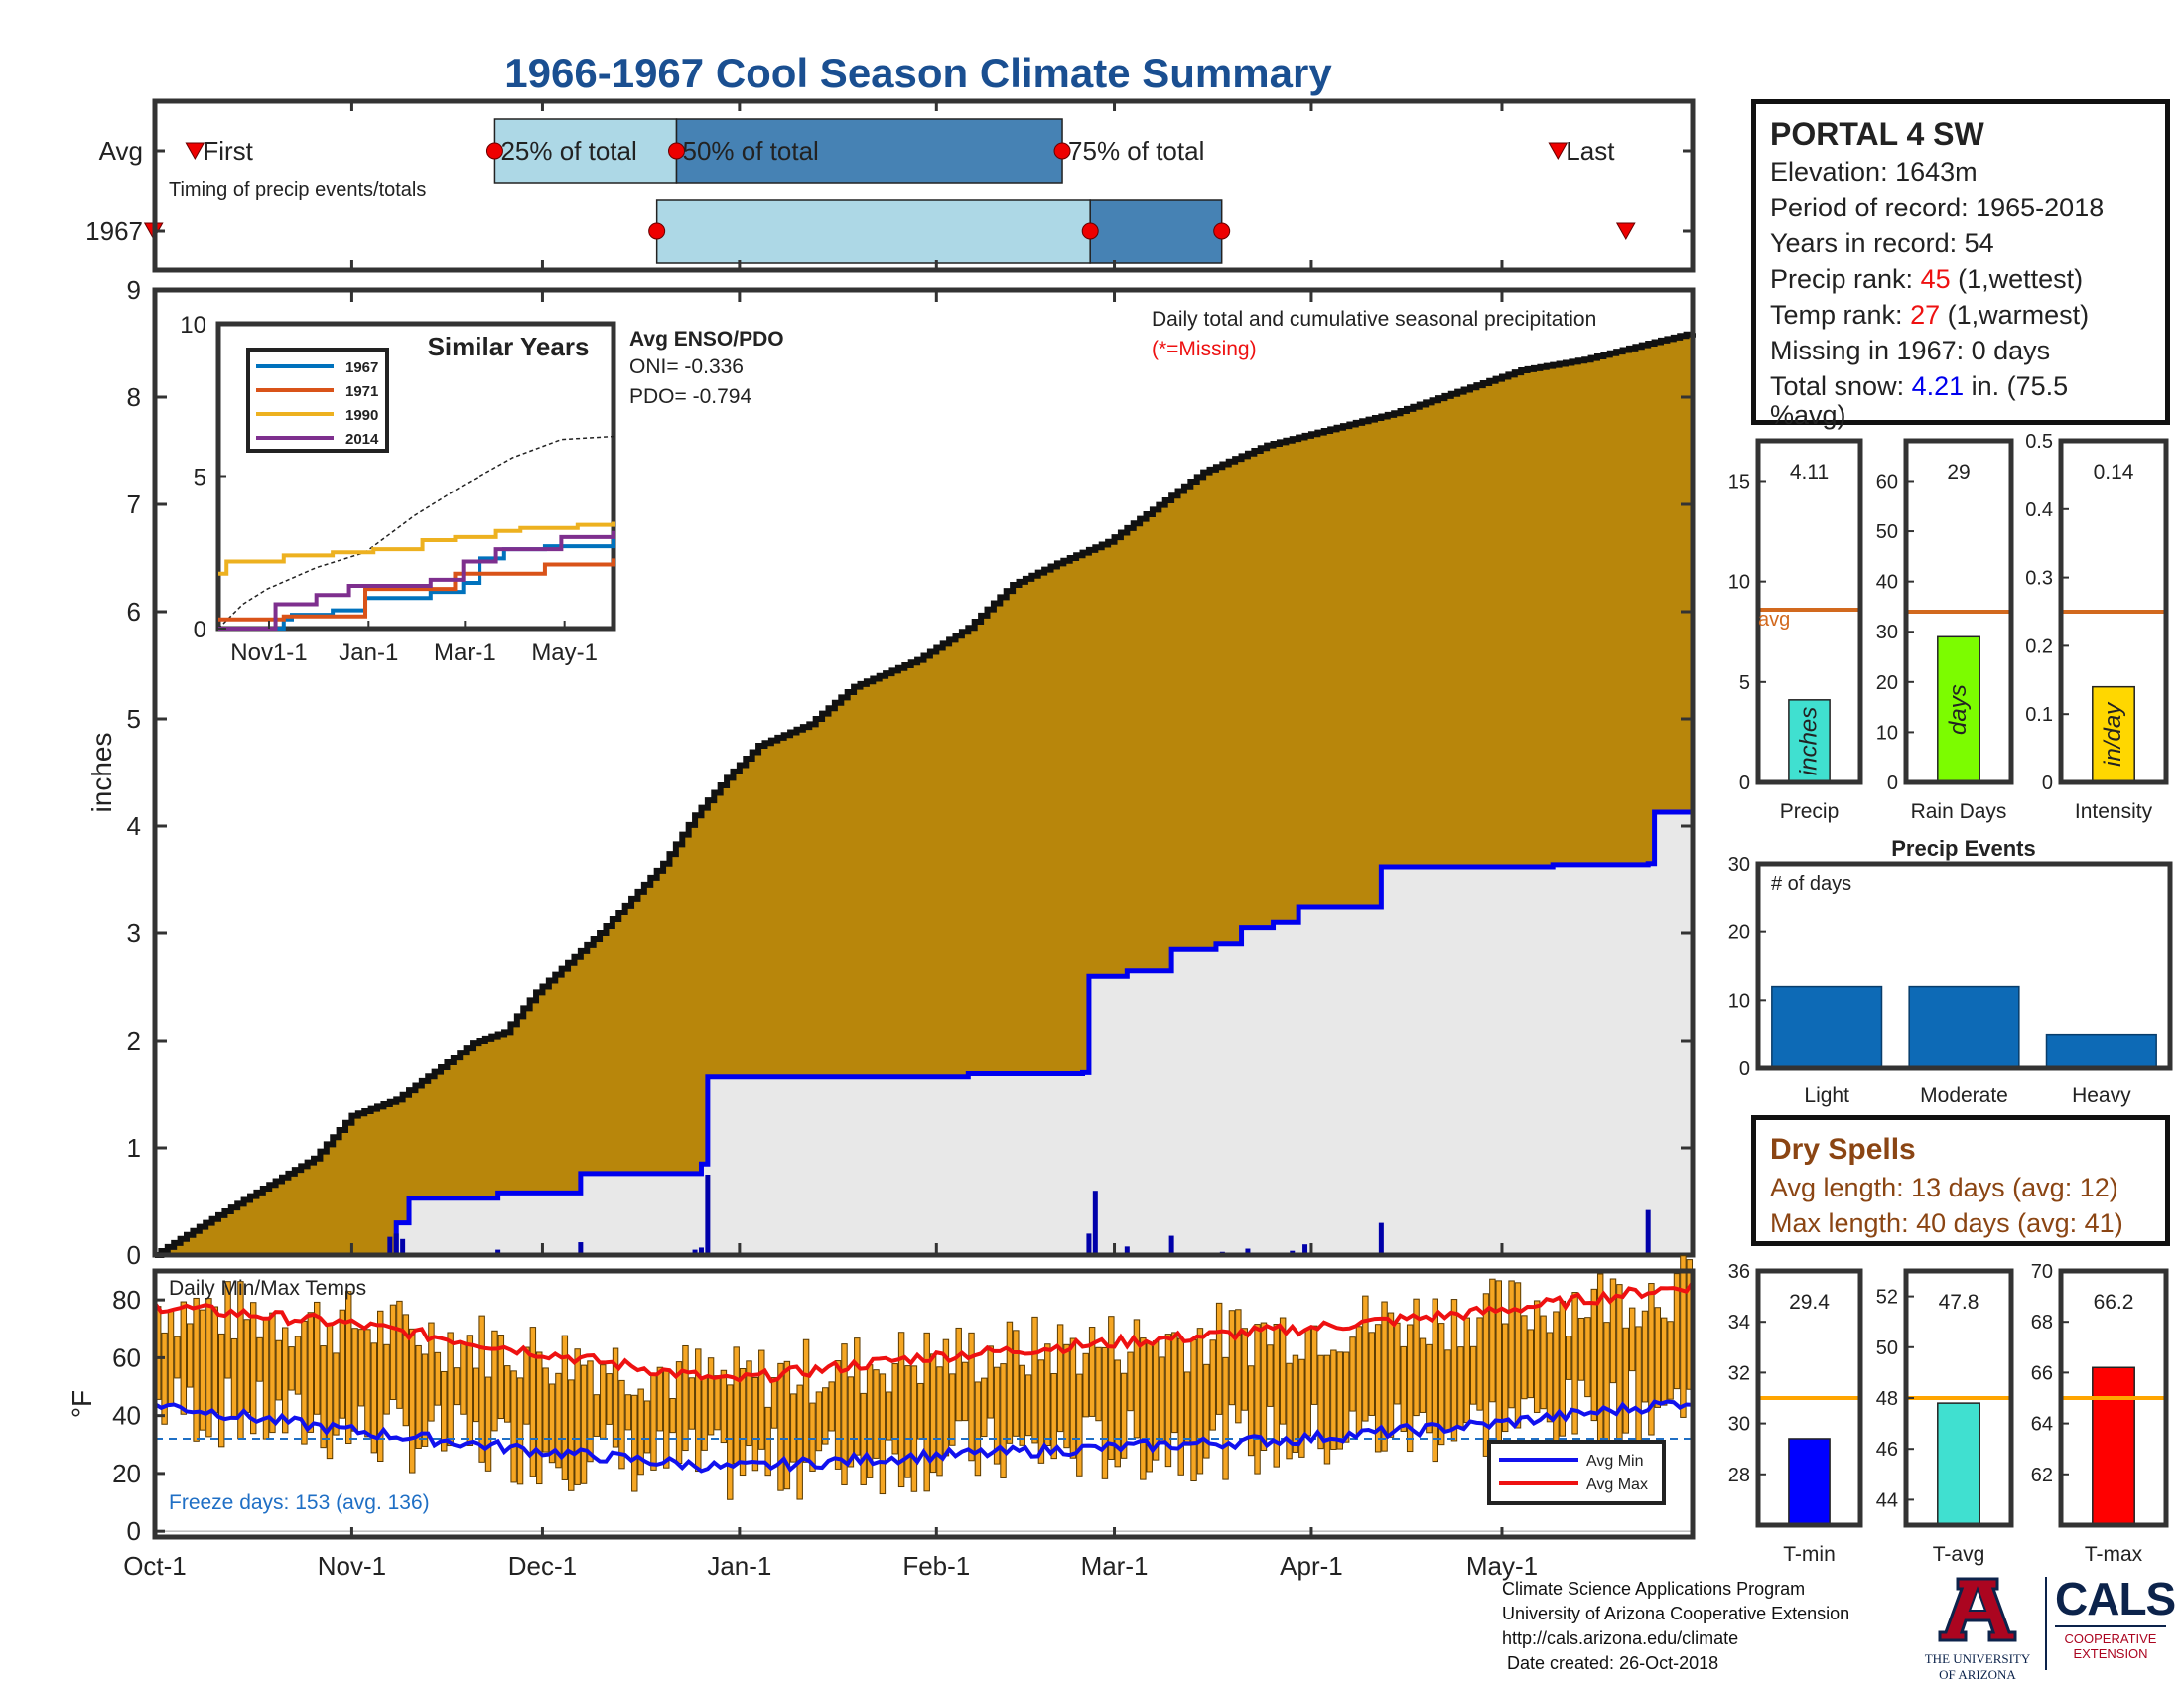 The height and width of the screenshot is (1688, 2184). Describe the element at coordinates (1977, 1674) in the screenshot. I see `ua-name-line-2: OF ARIZONA` at that location.